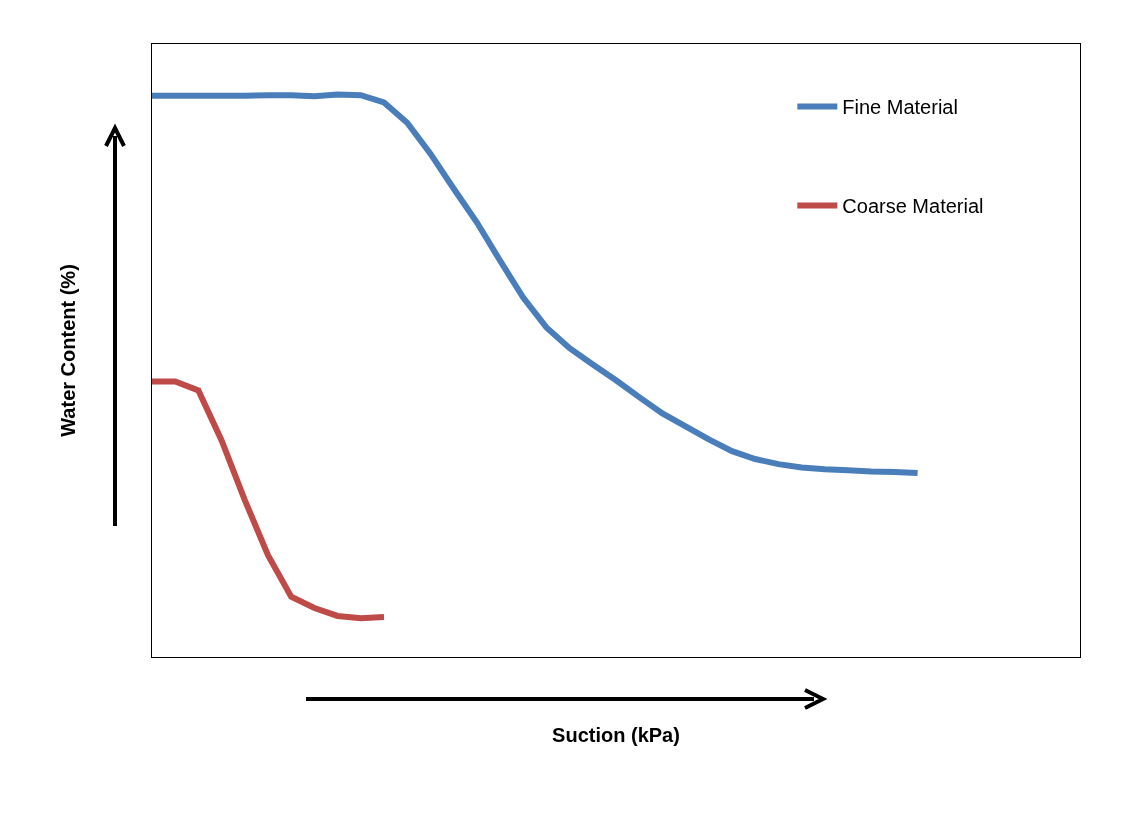  Describe the element at coordinates (913, 206) in the screenshot. I see `legend-label: Coarse Material` at that location.